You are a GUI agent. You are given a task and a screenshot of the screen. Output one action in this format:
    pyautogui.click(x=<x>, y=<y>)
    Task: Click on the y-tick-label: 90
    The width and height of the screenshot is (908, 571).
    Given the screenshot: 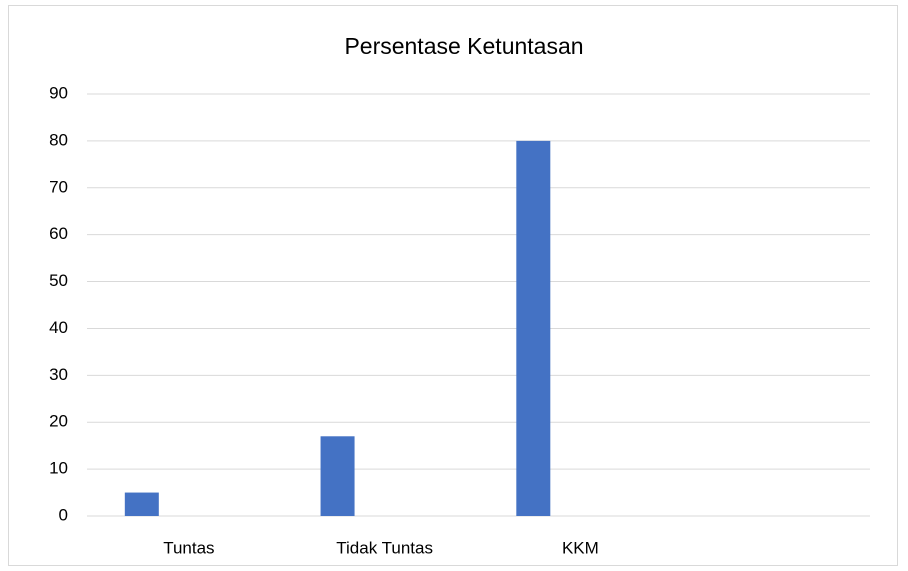 What is the action you would take?
    pyautogui.click(x=58, y=92)
    